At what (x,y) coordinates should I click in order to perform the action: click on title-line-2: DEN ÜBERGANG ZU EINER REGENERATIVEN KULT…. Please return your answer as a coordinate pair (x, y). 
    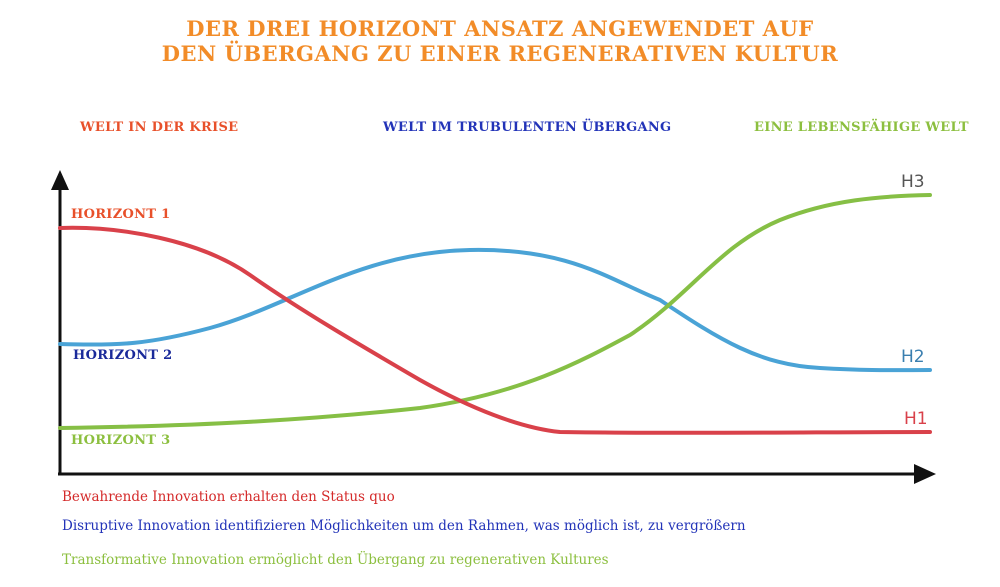
    Looking at the image, I should click on (500, 53).